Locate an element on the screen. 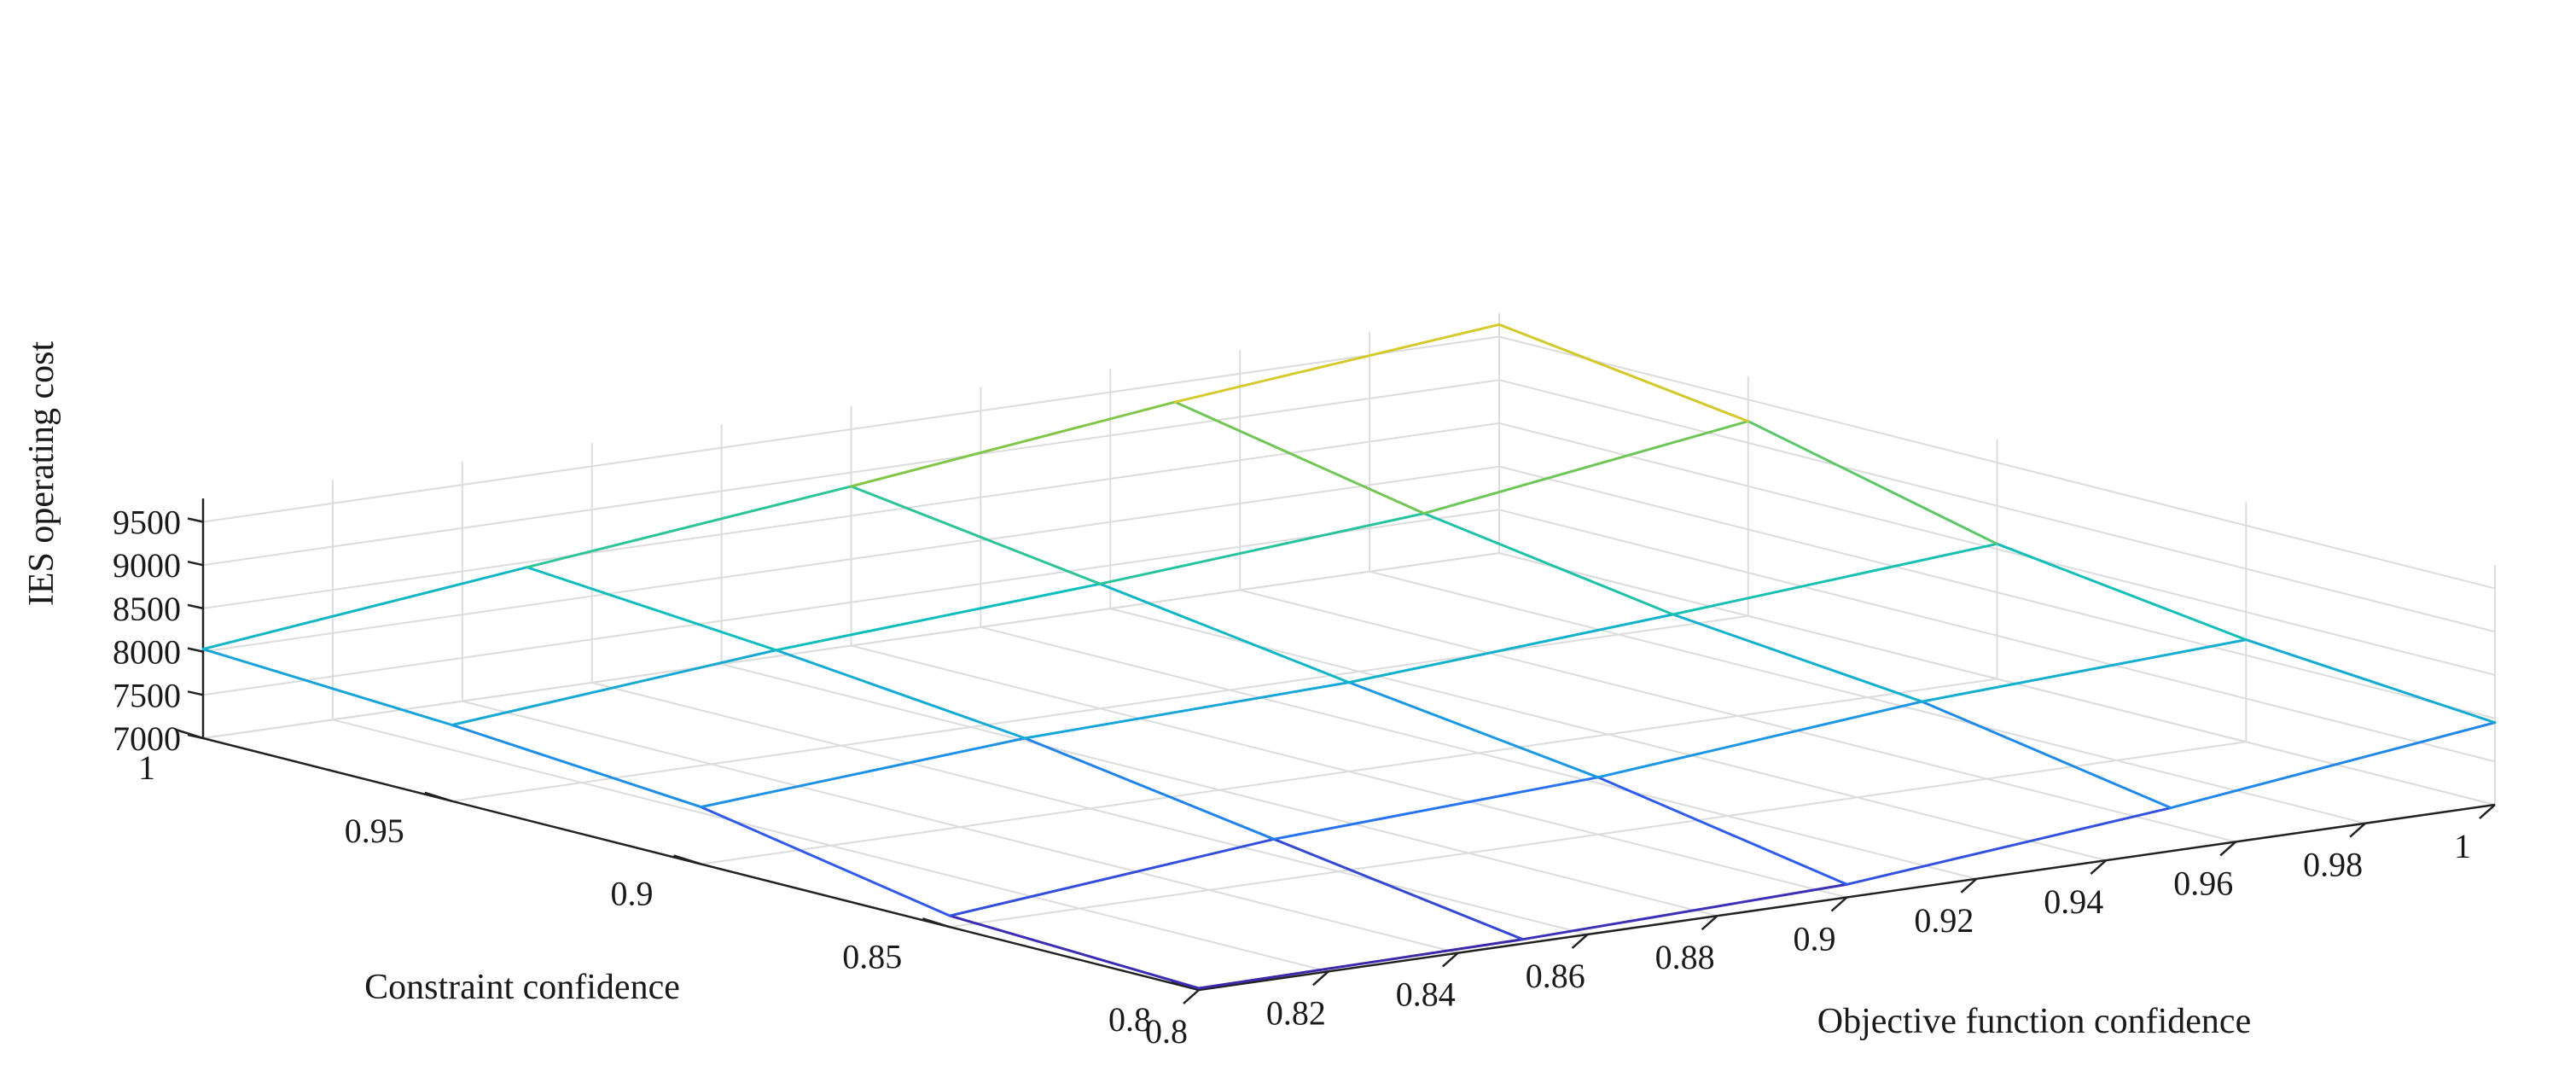 Image resolution: width=2576 pixels, height=1077 pixels. mesh-segment-y0-x2 is located at coordinates (2009, 846).